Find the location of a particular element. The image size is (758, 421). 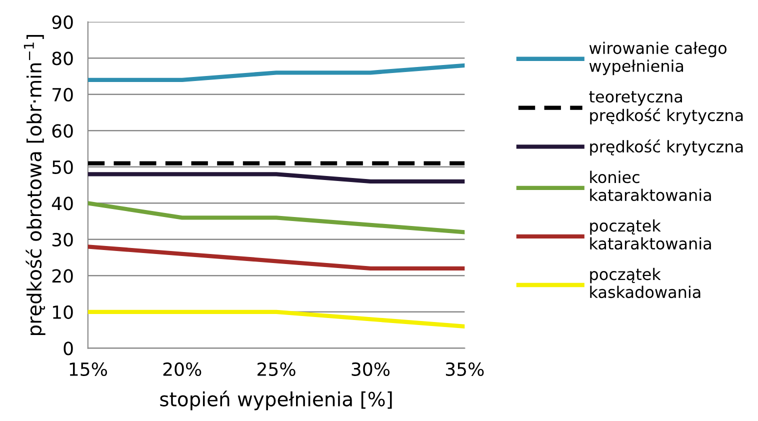

x-tick-label: 25% is located at coordinates (277, 369).